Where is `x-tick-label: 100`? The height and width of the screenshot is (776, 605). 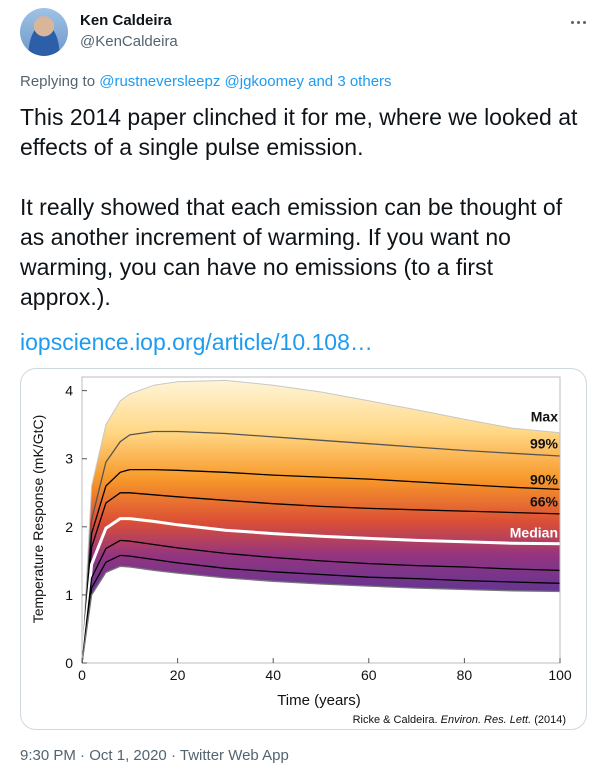 x-tick-label: 100 is located at coordinates (560, 675).